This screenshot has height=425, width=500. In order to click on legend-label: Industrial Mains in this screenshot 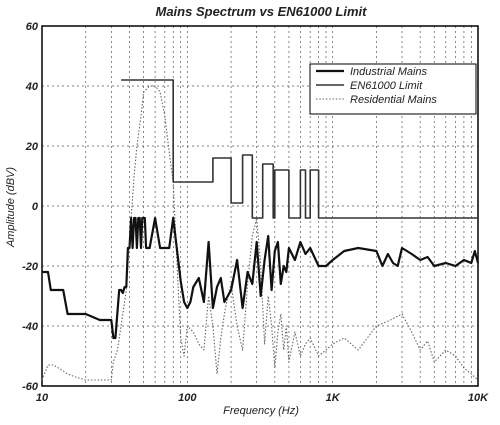, I will do `click(389, 72)`.